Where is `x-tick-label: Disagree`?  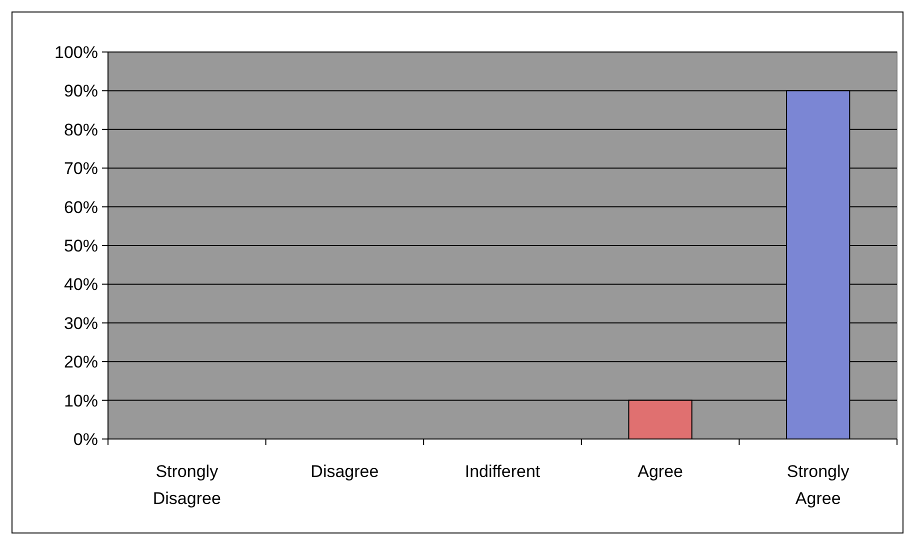 x-tick-label: Disagree is located at coordinates (344, 471).